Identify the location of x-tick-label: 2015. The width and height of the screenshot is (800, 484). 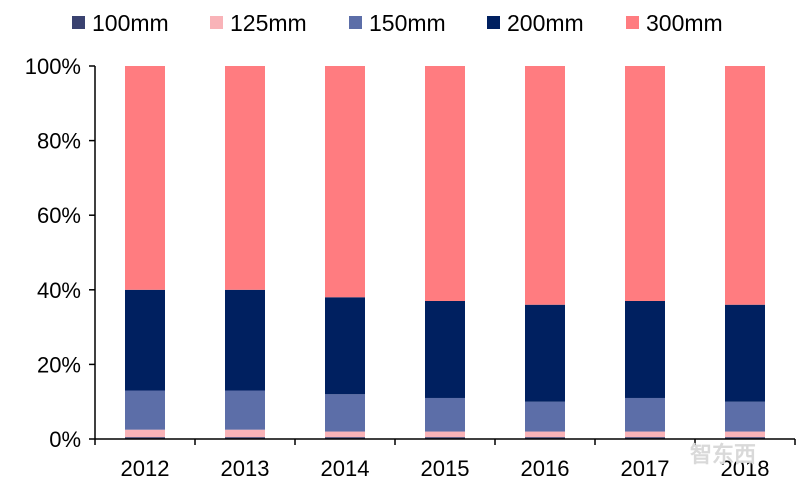
(445, 468).